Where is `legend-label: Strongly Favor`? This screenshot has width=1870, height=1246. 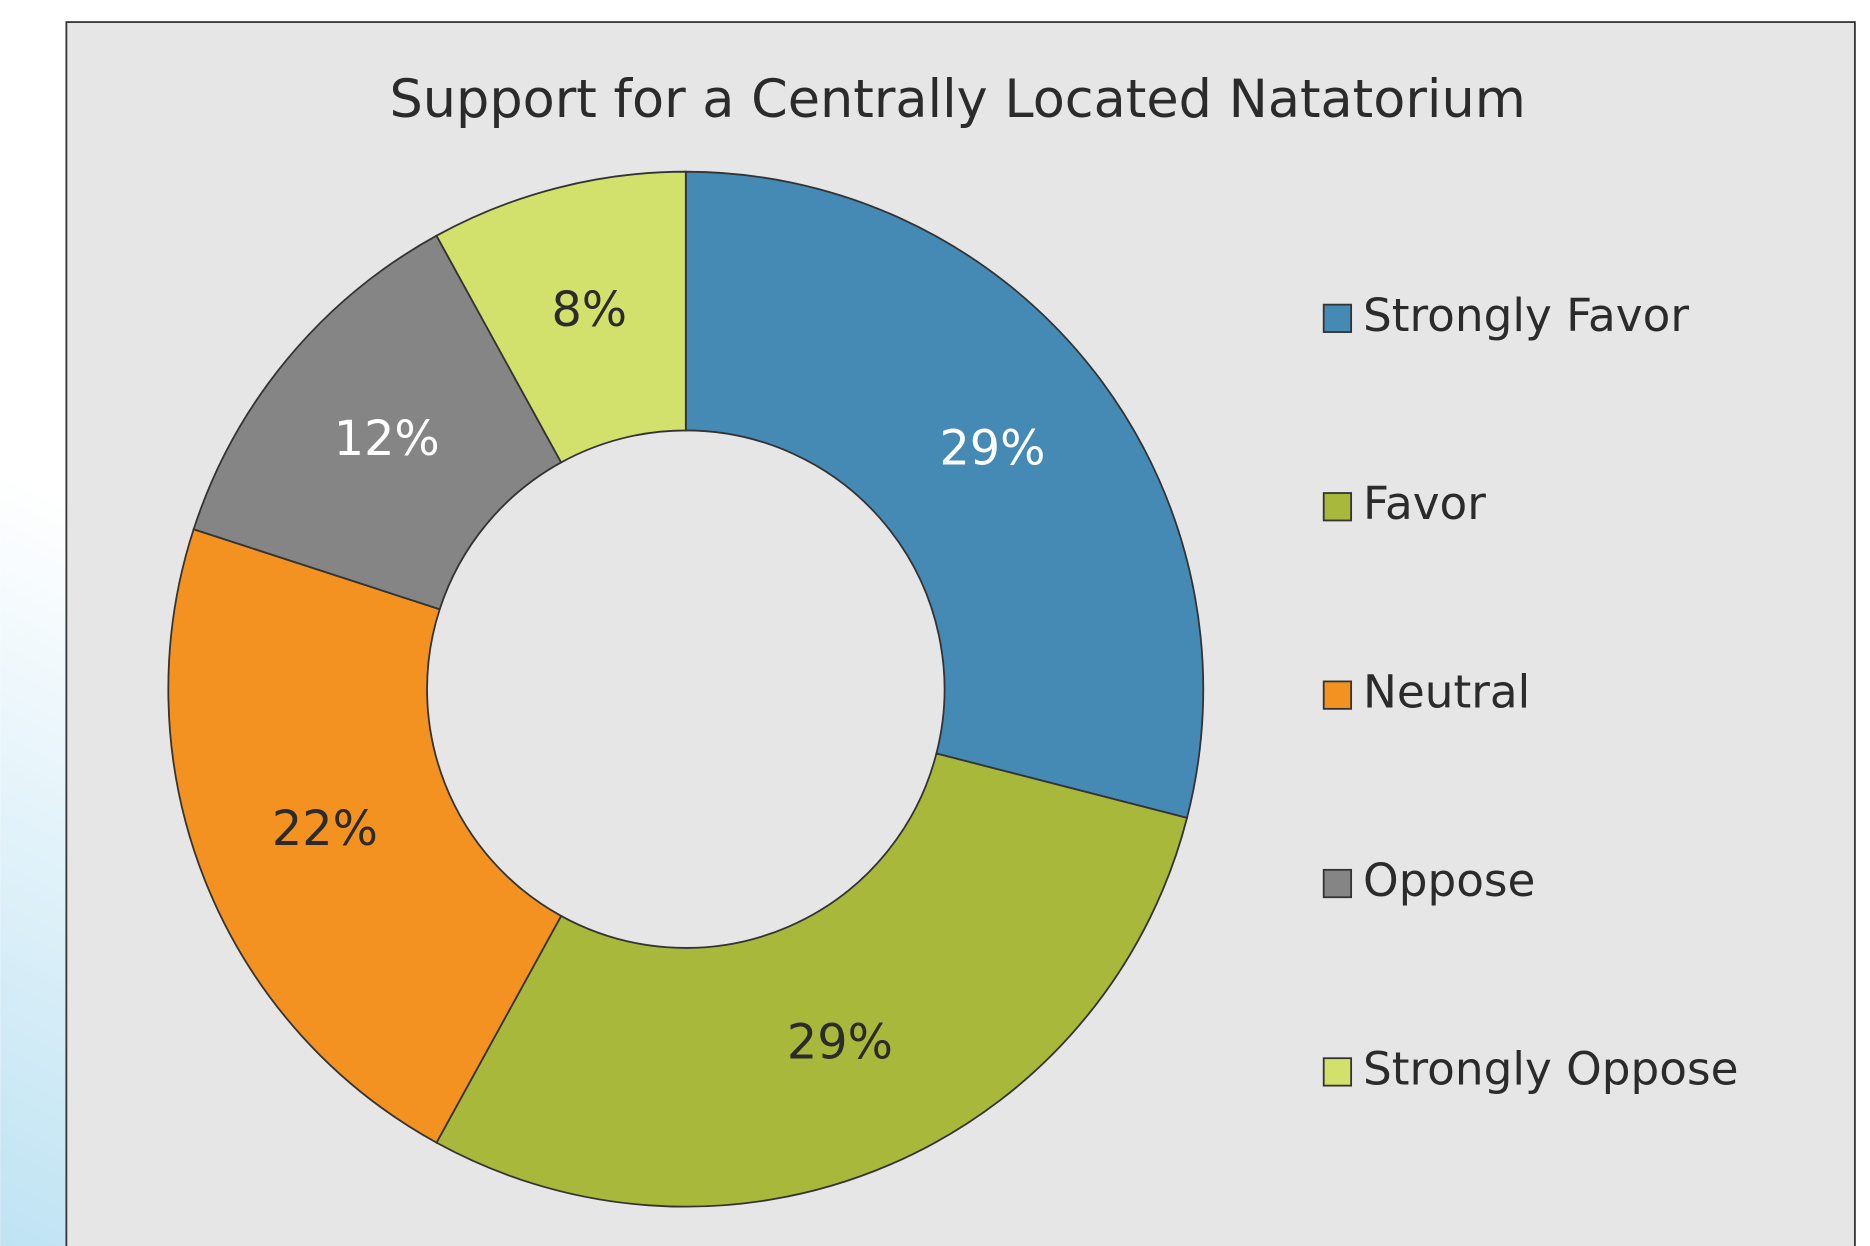 legend-label: Strongly Favor is located at coordinates (1526, 315).